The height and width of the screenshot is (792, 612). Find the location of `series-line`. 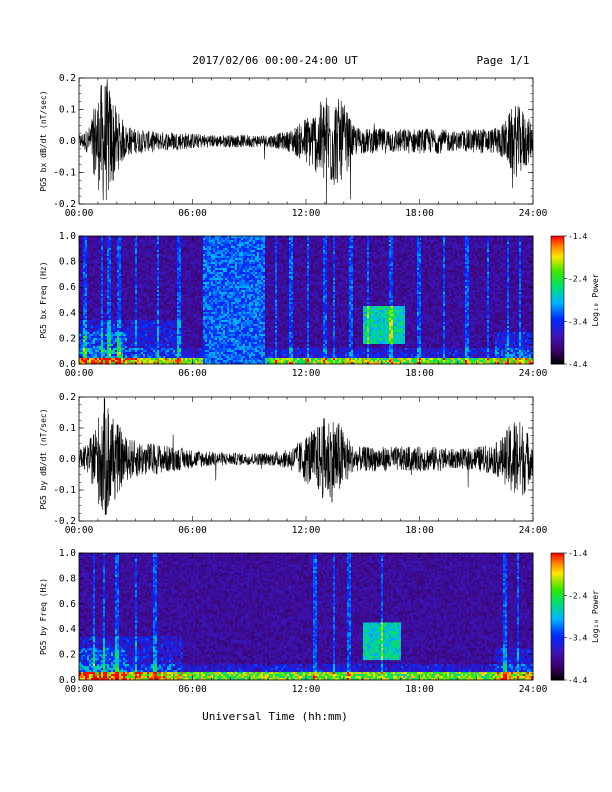

series-line is located at coordinates (306, 144).